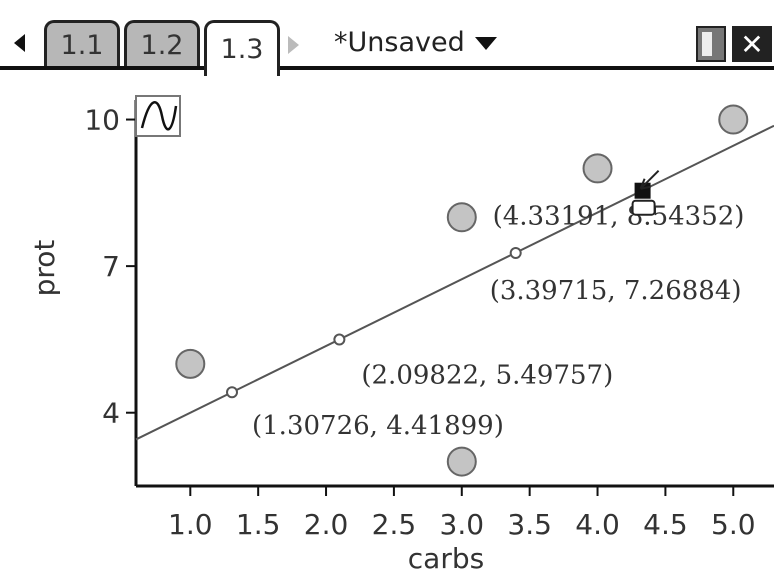  What do you see at coordinates (111, 266) in the screenshot?
I see `y-tick-label: 7` at bounding box center [111, 266].